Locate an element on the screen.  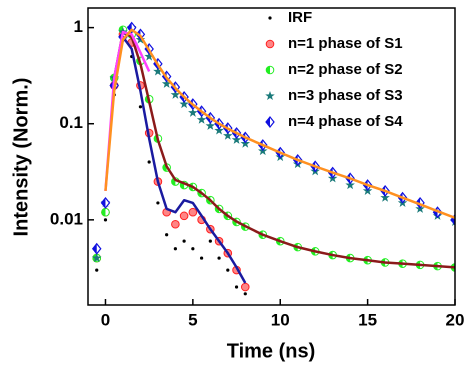
legend-text: IRF is located at coordinates (300, 17).